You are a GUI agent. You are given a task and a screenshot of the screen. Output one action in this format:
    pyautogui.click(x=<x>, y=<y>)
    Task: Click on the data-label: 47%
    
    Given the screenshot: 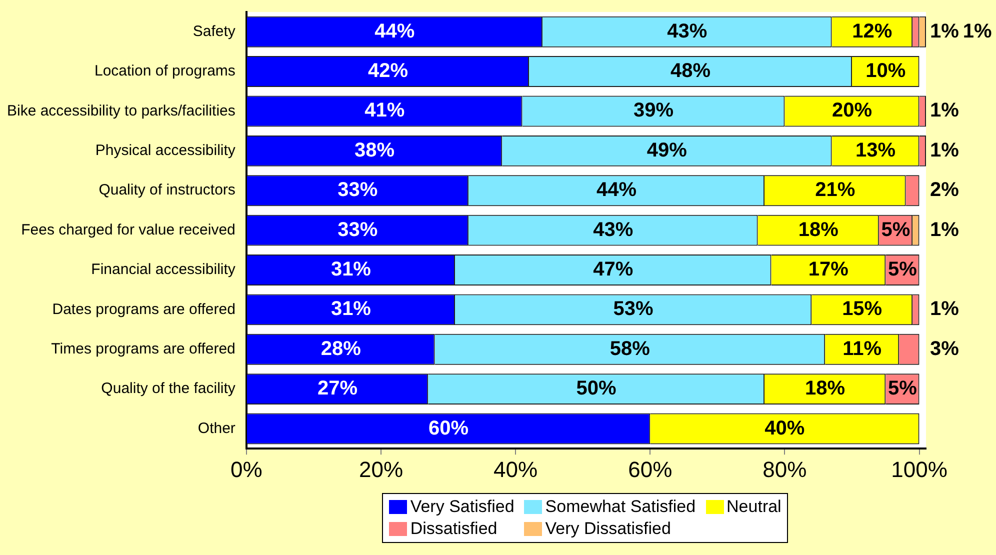 What is the action you would take?
    pyautogui.click(x=613, y=269)
    